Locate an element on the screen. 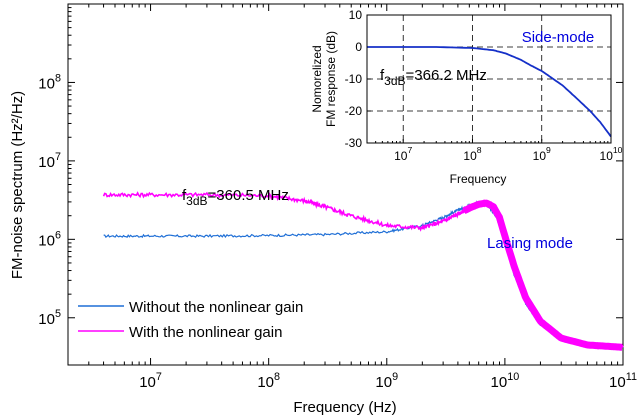 Image resolution: width=640 pixels, height=419 pixels. main-y-tick-label: 10⁸ is located at coordinates (49, 82).